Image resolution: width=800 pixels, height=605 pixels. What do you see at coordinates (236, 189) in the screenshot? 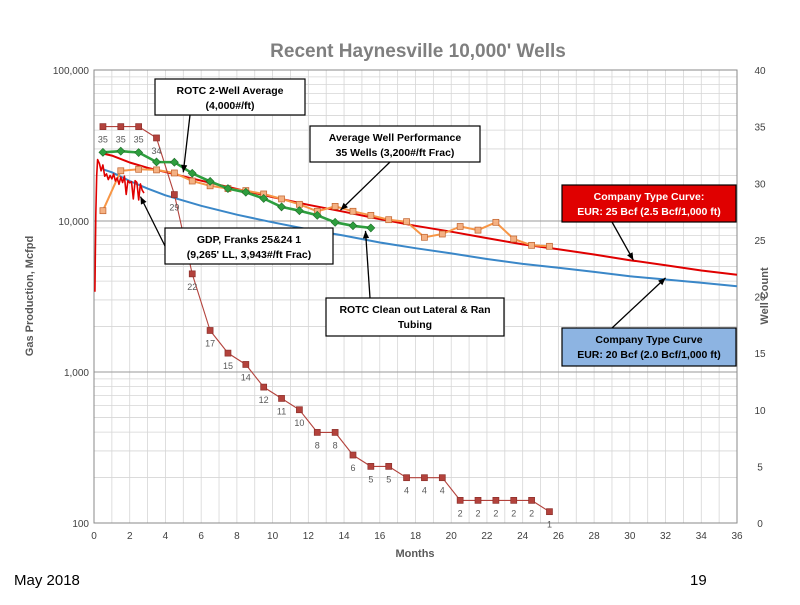
I see `series-line-rotc-2-well-average` at bounding box center [236, 189].